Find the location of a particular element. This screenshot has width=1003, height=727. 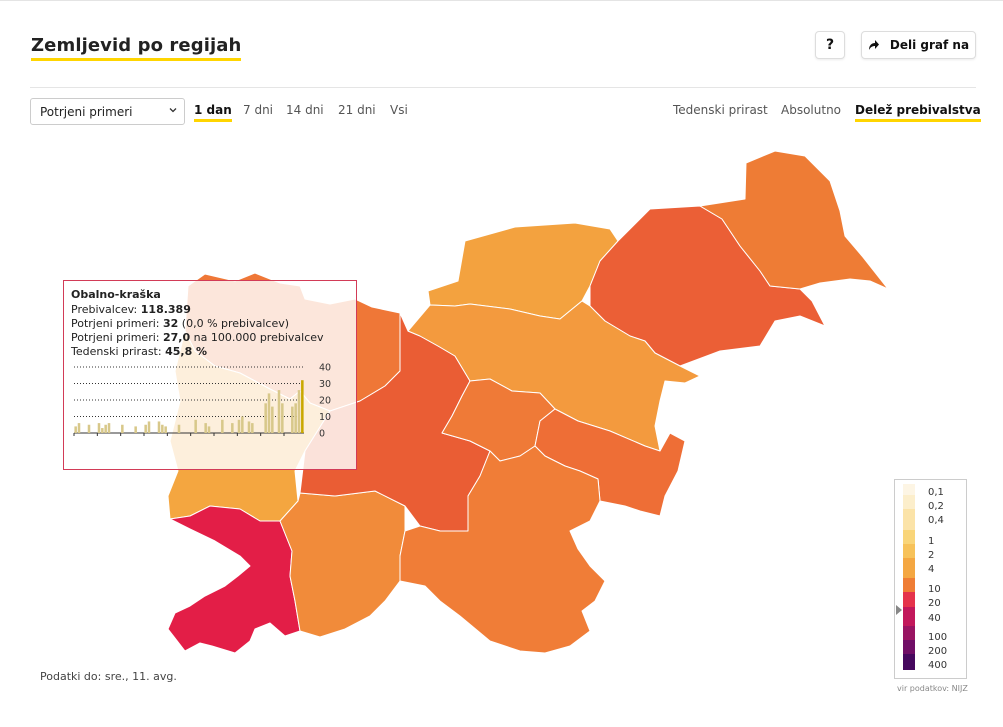

color-legend: 0,1 0,2 0,4 1 2 4 10 20 40 100 200 400 is located at coordinates (930, 579).